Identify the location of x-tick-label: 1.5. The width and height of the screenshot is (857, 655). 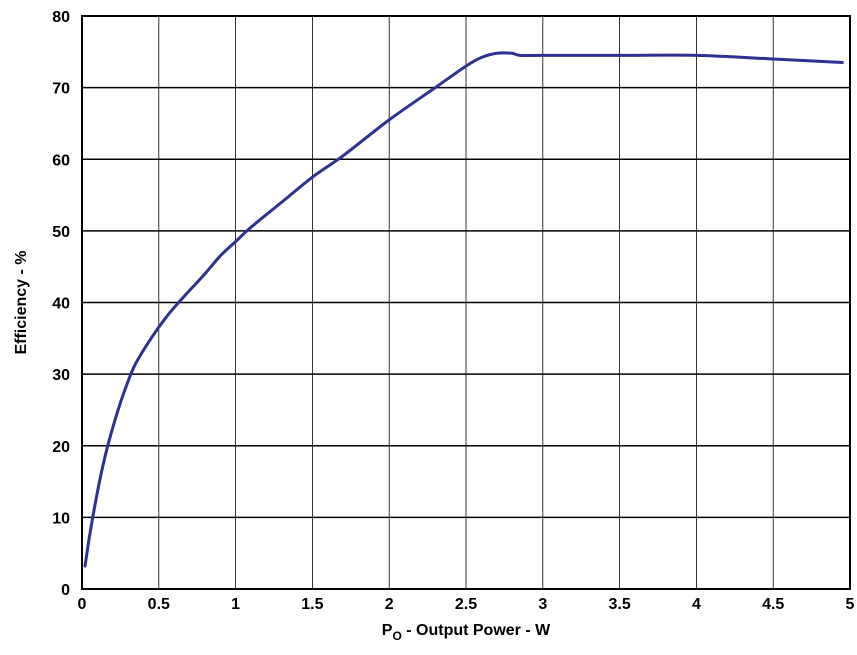
(312, 604).